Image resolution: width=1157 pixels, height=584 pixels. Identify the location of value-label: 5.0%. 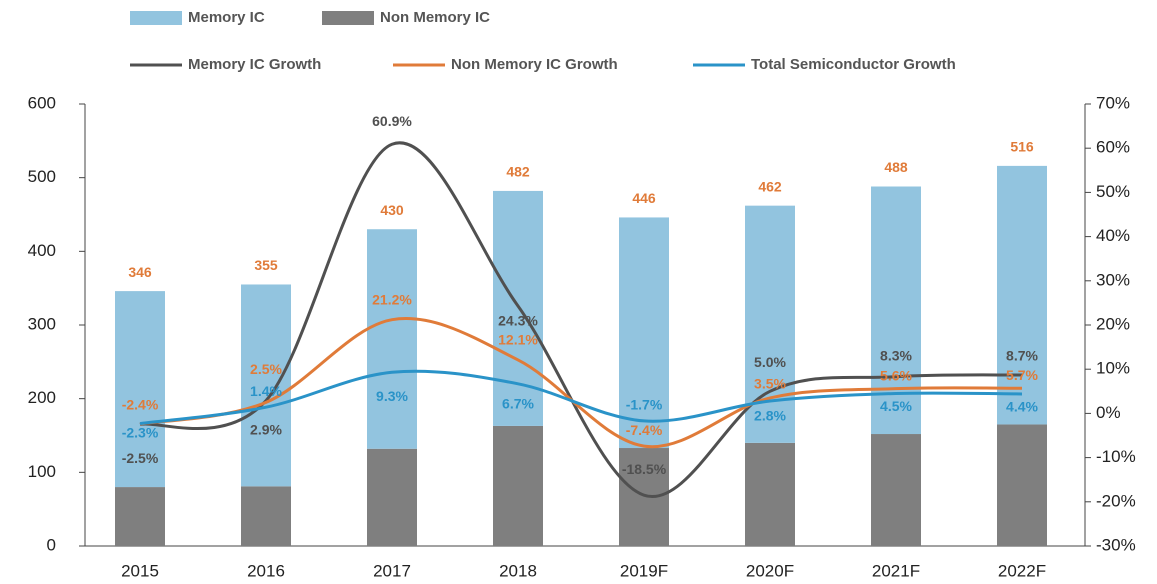
(770, 362).